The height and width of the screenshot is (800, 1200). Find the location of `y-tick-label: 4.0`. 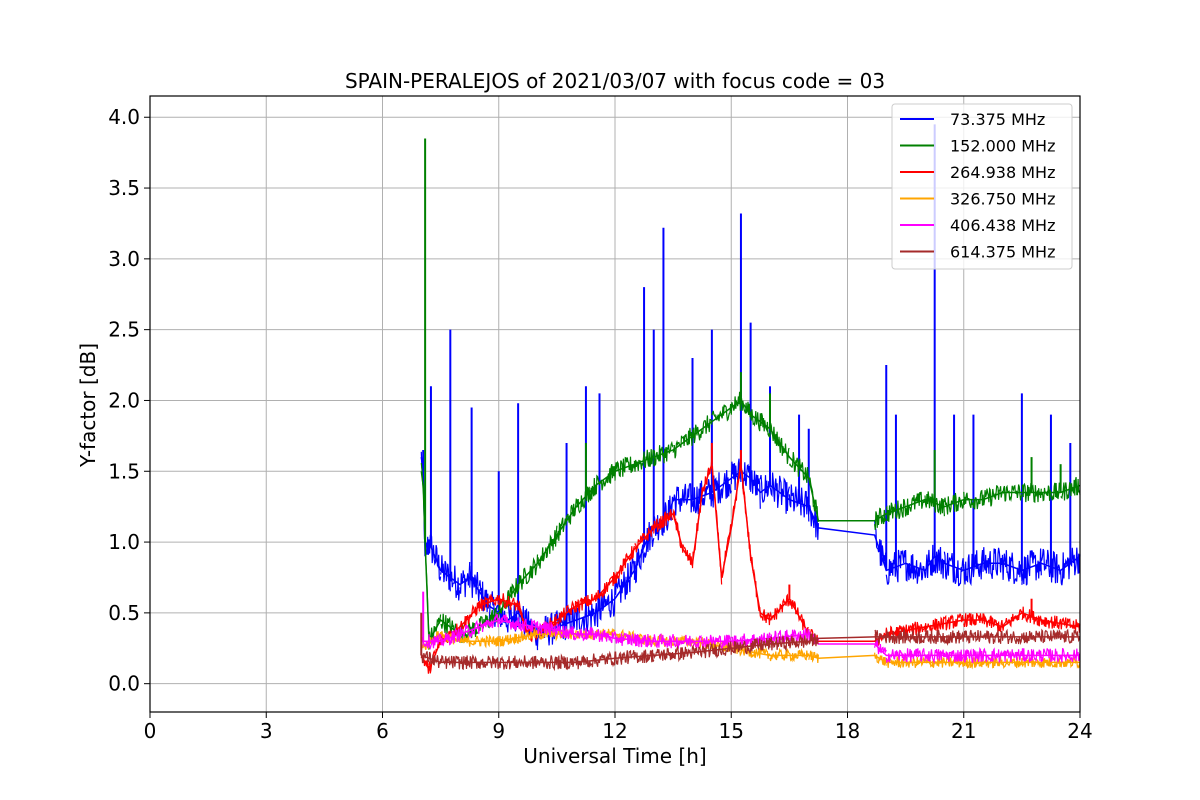

y-tick-label: 4.0 is located at coordinates (124, 117).